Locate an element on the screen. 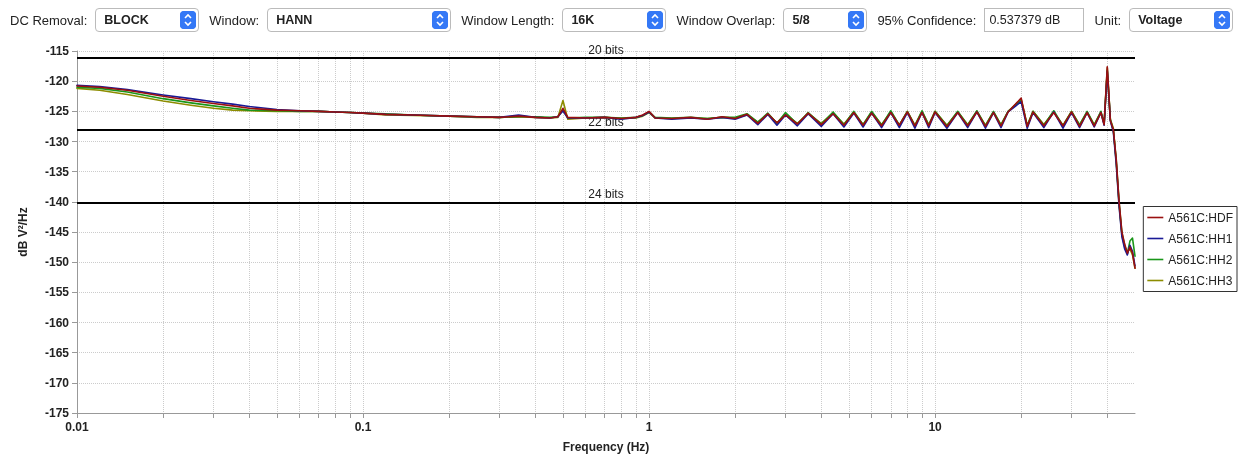 This screenshot has width=1241, height=458. y-tick-label: -155 is located at coordinates (57, 292).